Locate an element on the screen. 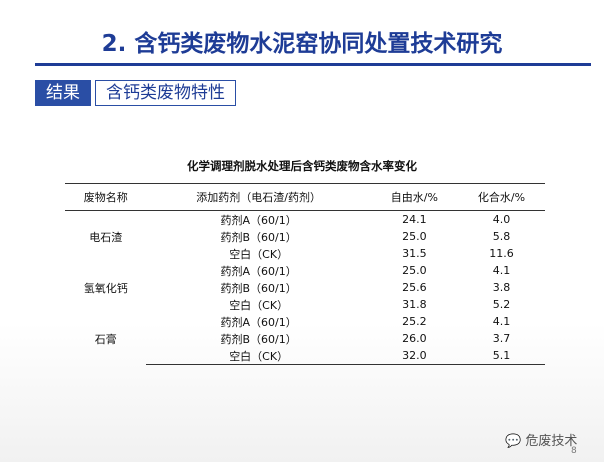  table-cell: 26.0 is located at coordinates (414, 338).